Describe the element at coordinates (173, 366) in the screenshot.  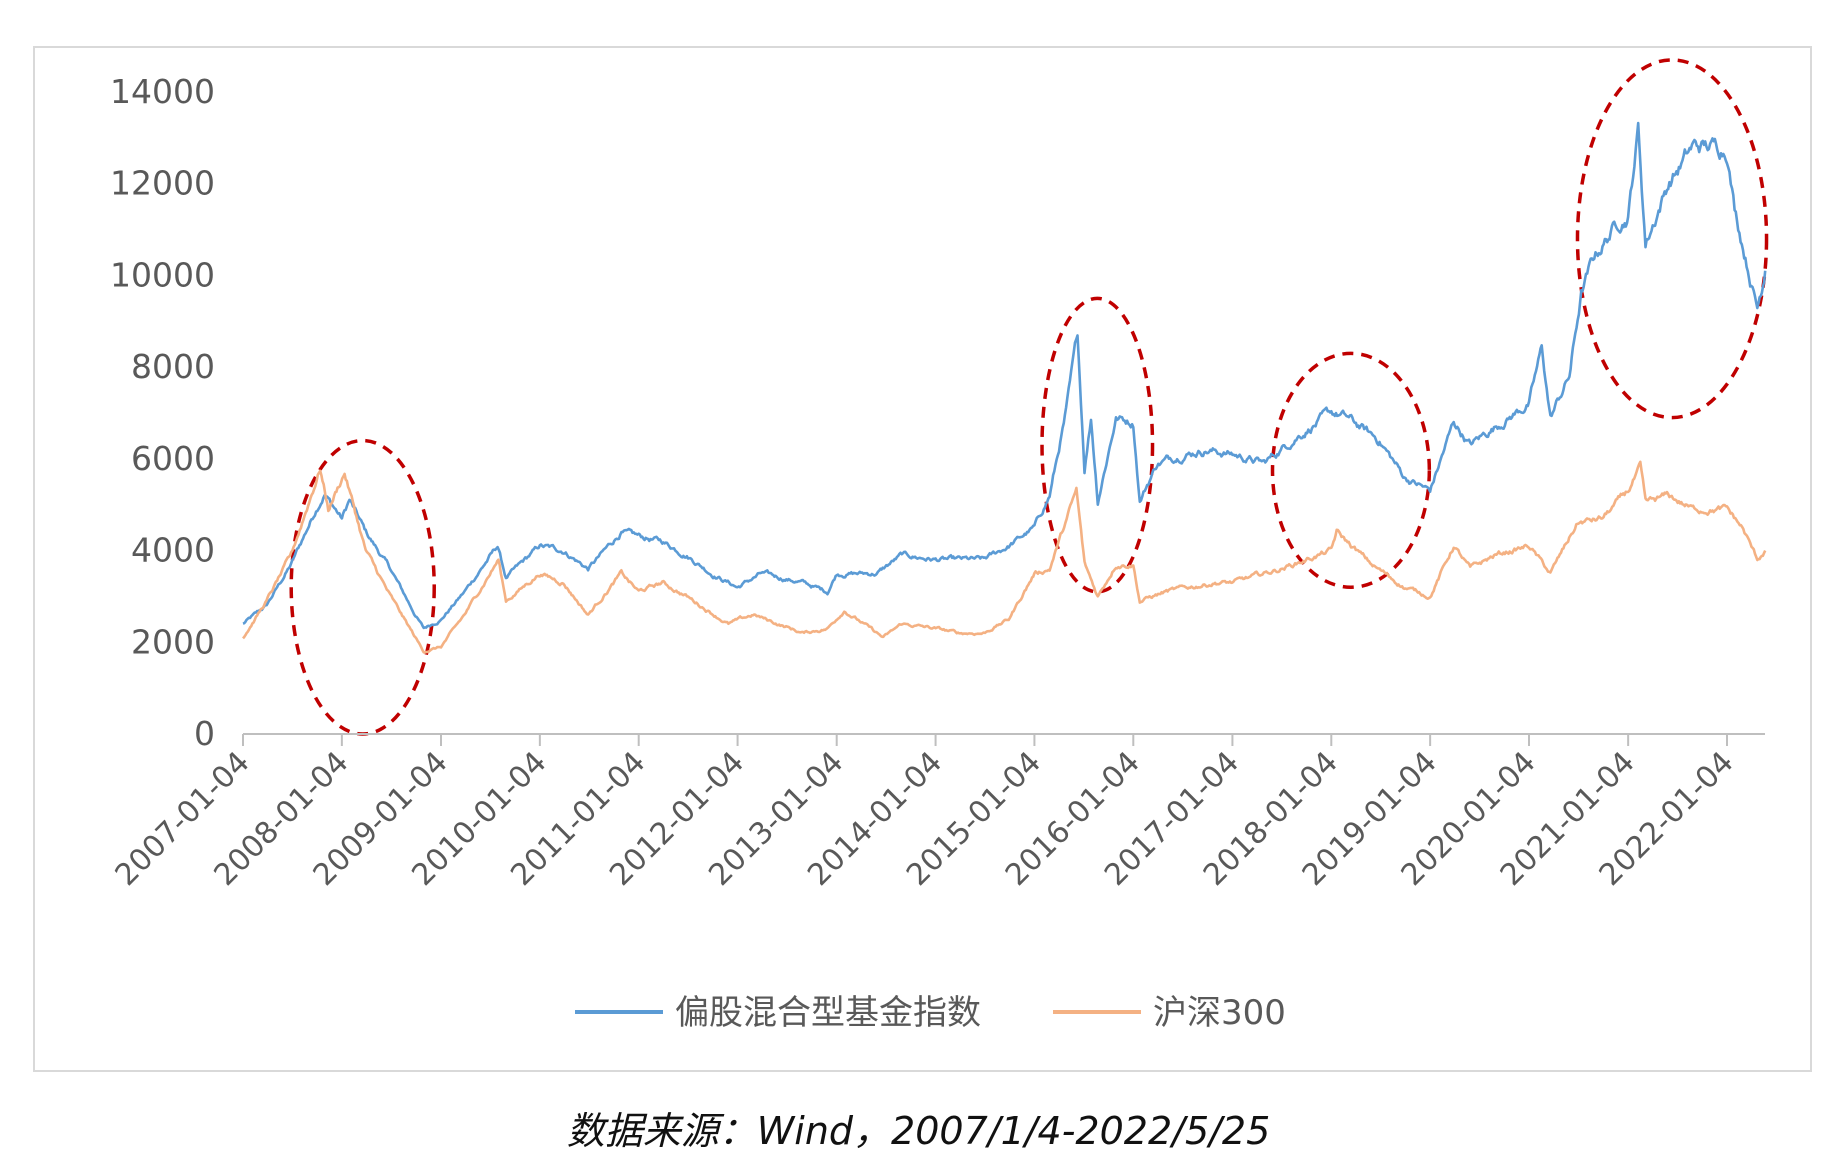
I see `y-tick-label: 8000` at that location.